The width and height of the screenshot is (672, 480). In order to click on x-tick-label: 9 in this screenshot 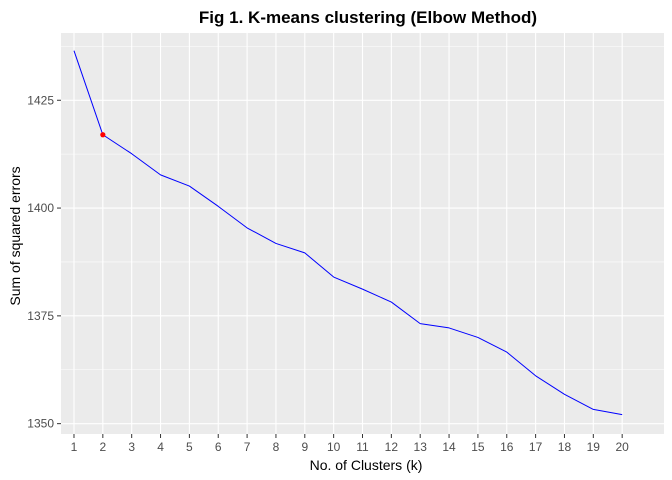, I will do `click(304, 447)`.